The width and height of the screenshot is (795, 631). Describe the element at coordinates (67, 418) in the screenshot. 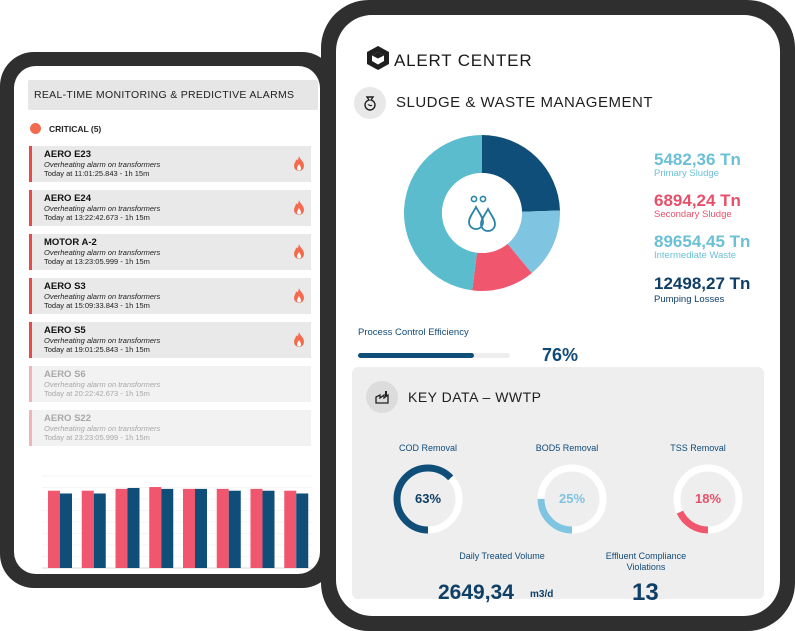

I see `alarm-name: AERO S22` at that location.